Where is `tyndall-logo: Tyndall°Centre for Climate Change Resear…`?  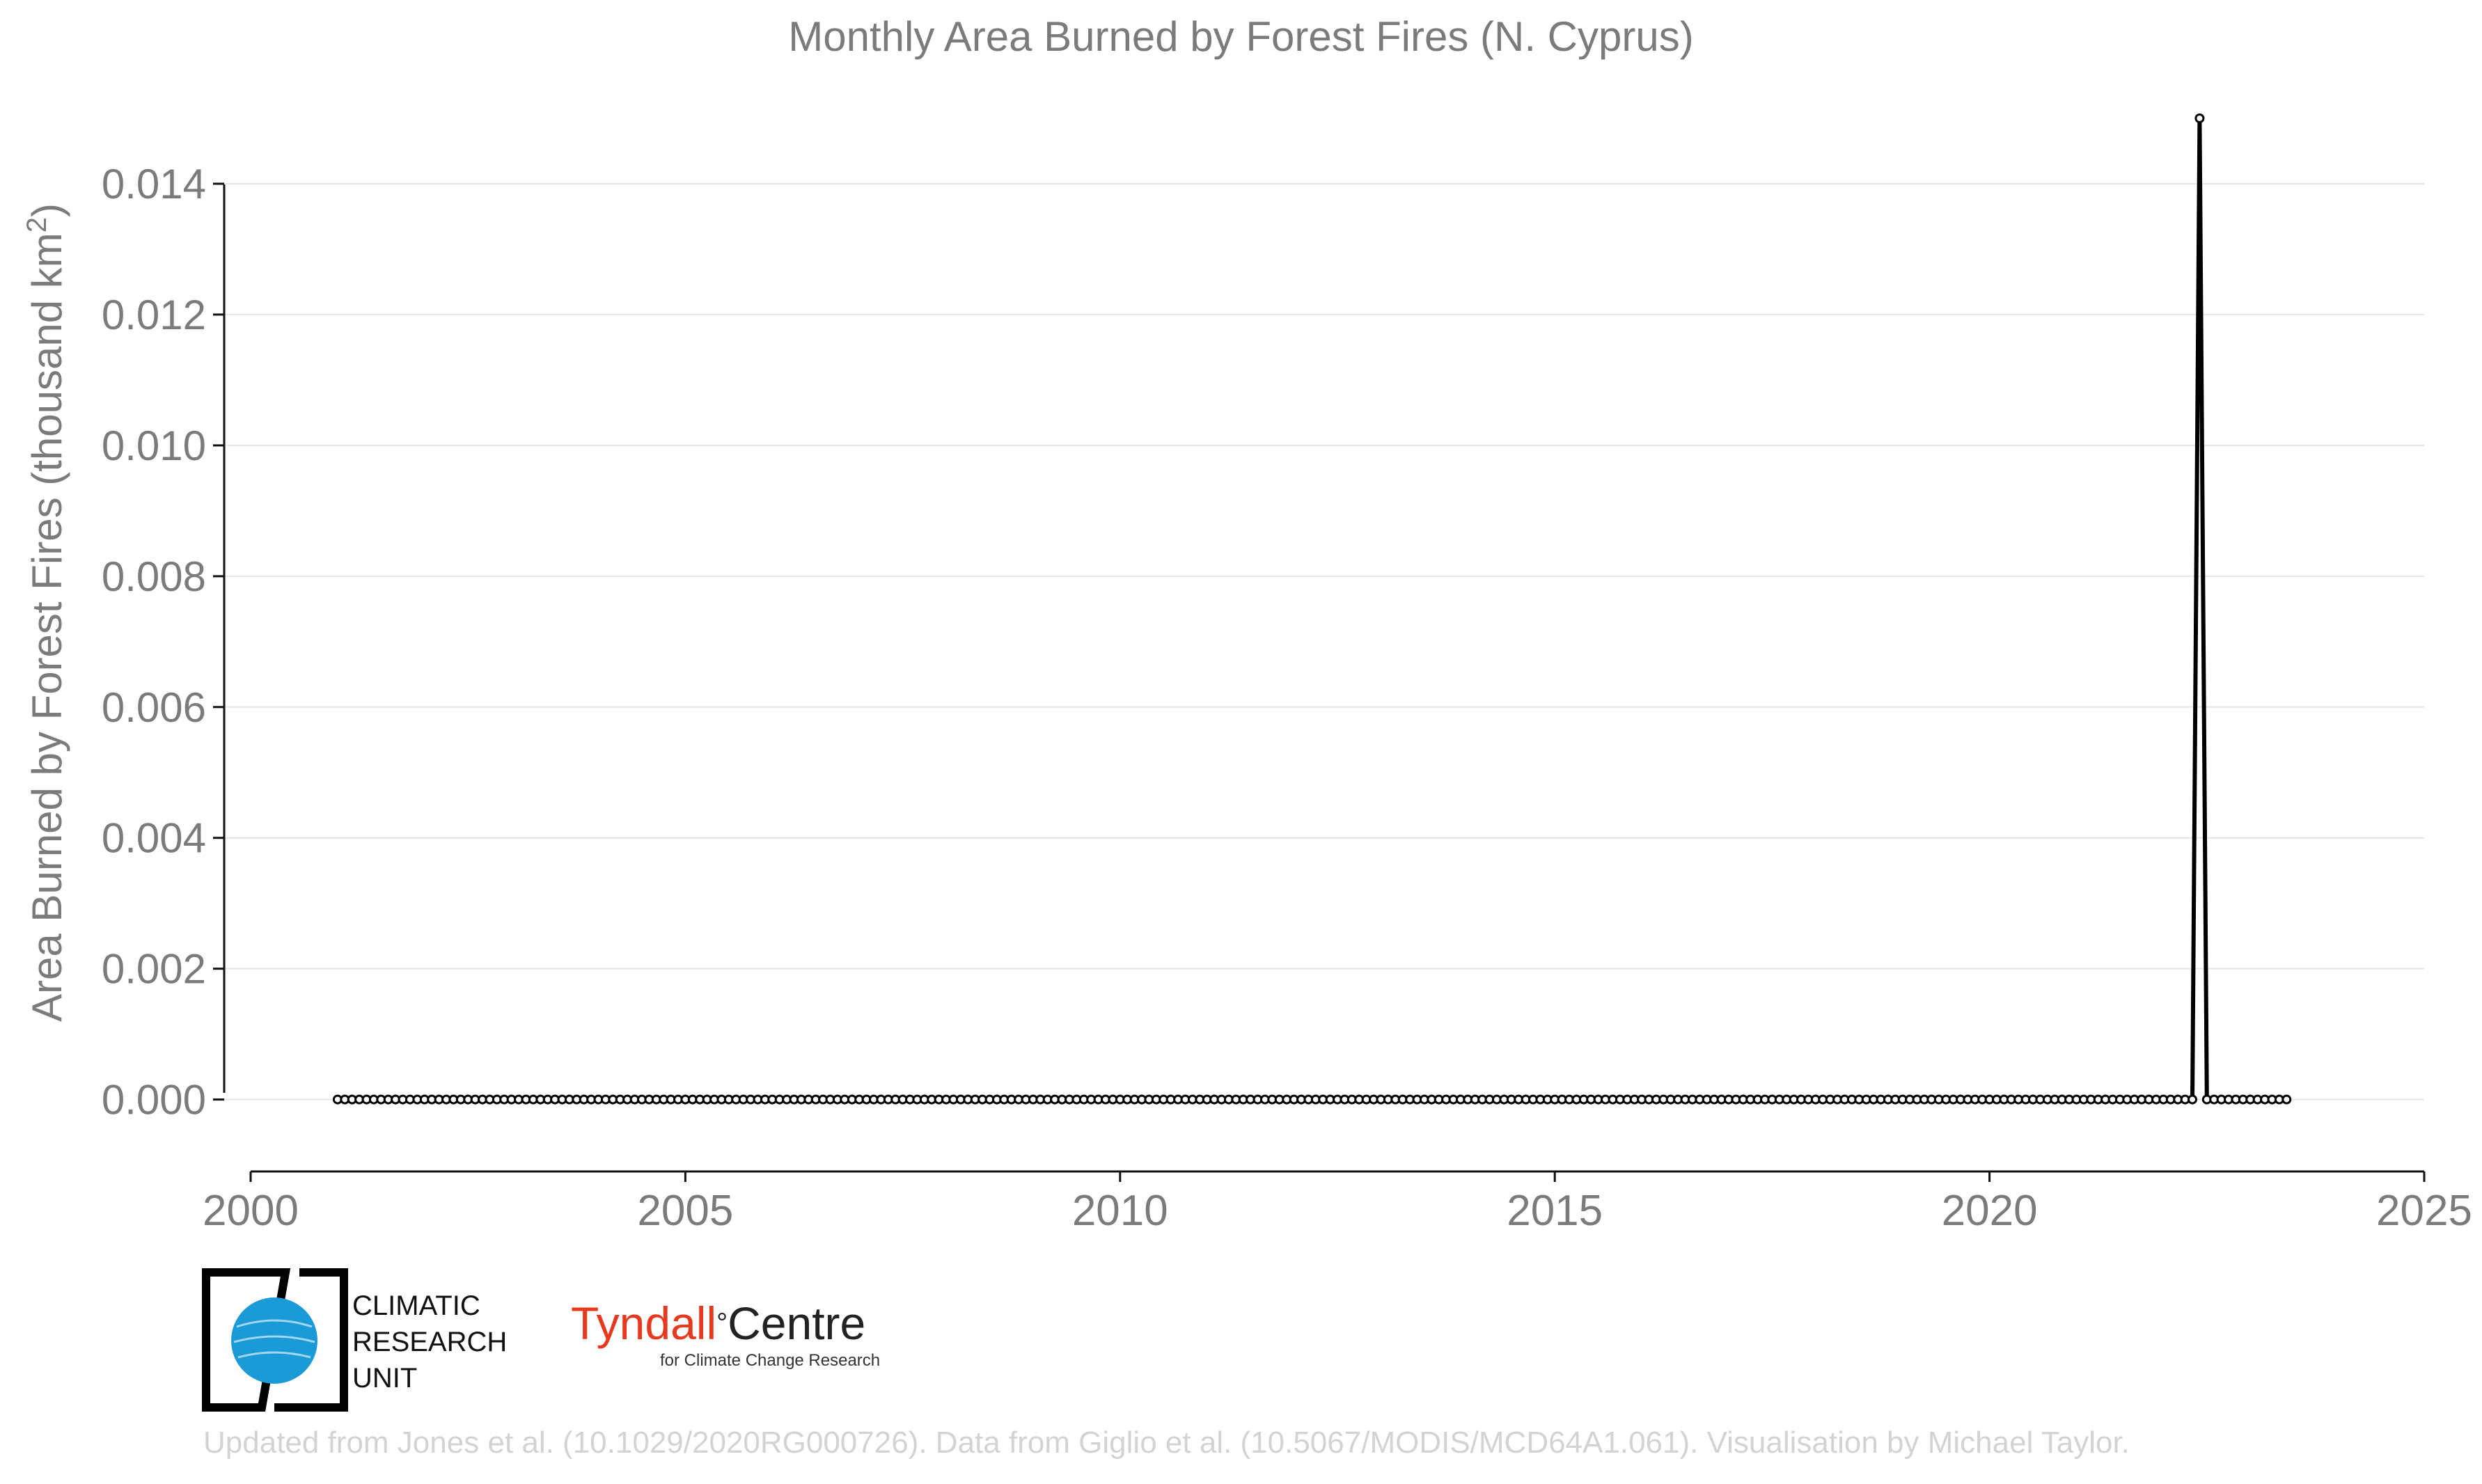 tyndall-logo: Tyndall°Centre for Climate Change Resear… is located at coordinates (726, 1333).